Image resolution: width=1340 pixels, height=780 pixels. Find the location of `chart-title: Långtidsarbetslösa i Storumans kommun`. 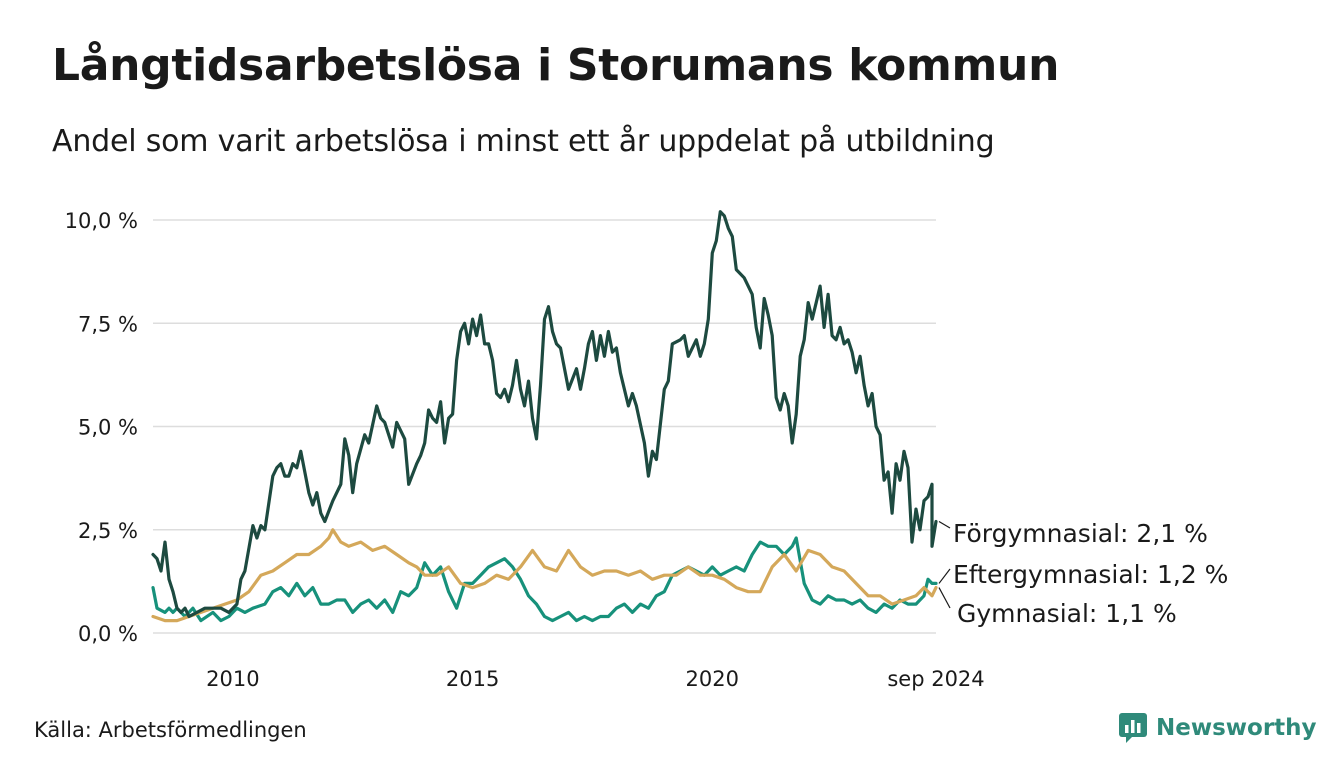

chart-title: Långtidsarbetslösa i Storumans kommun is located at coordinates (556, 65).